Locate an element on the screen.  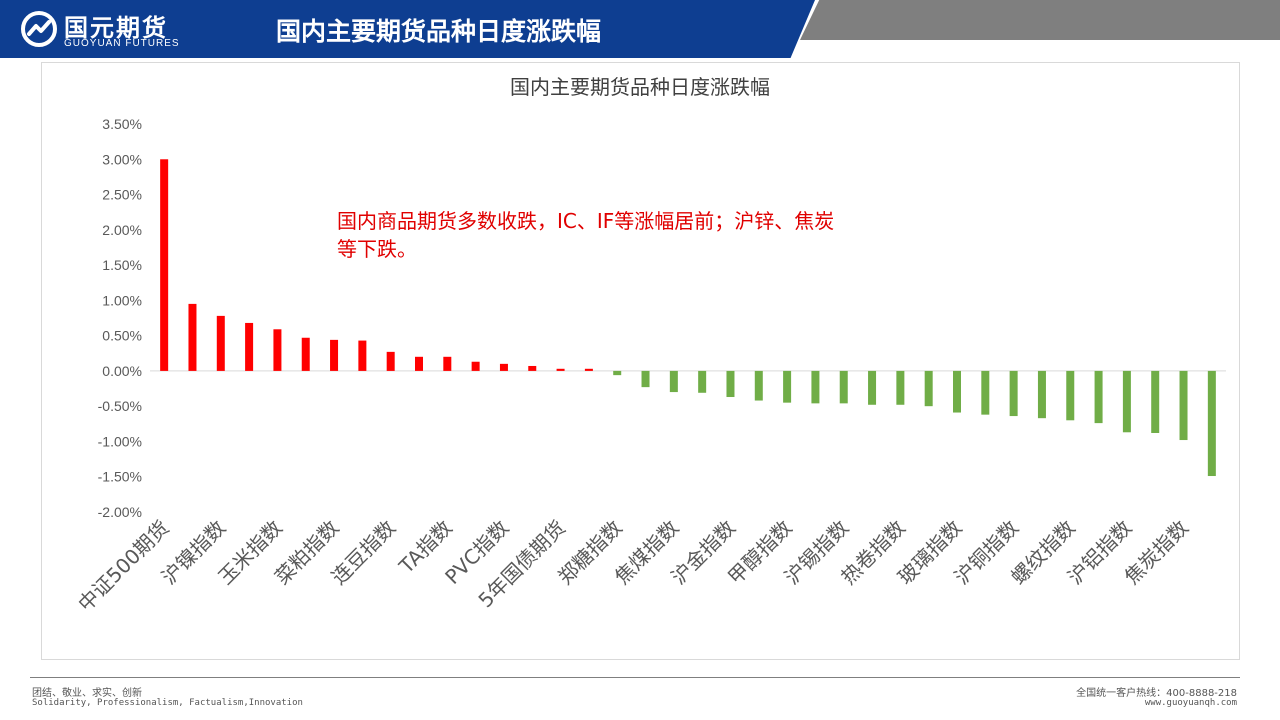
chart-annotation-line2: 等下跌。 is located at coordinates (377, 249).